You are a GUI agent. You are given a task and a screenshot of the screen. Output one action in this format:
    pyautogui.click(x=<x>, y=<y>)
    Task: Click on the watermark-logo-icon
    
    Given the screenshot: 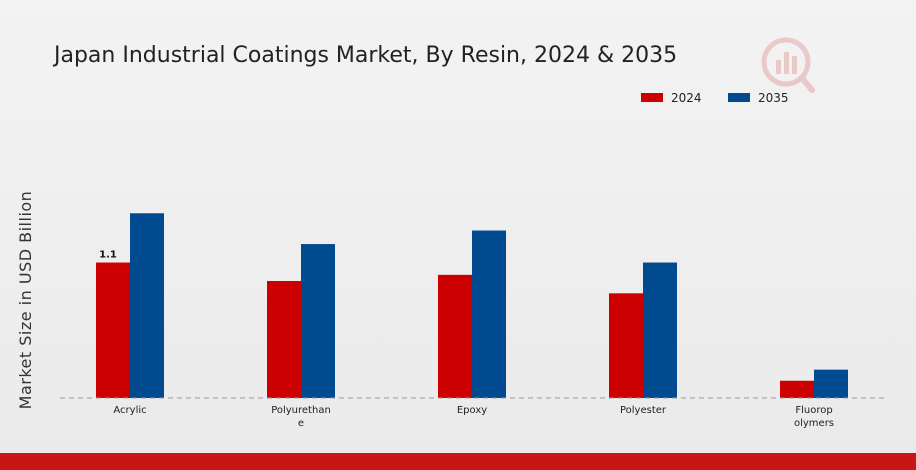 What is the action you would take?
    pyautogui.click(x=788, y=65)
    